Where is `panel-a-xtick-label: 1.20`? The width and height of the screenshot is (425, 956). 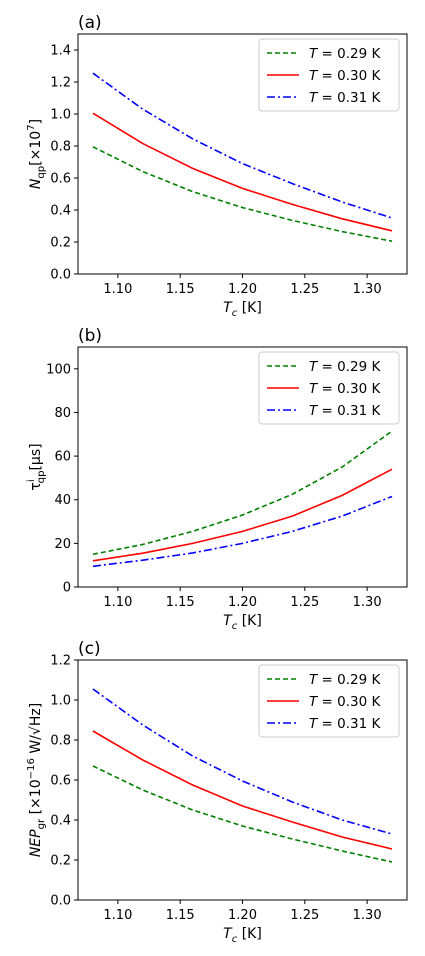
panel-a-xtick-label: 1.20 is located at coordinates (242, 289).